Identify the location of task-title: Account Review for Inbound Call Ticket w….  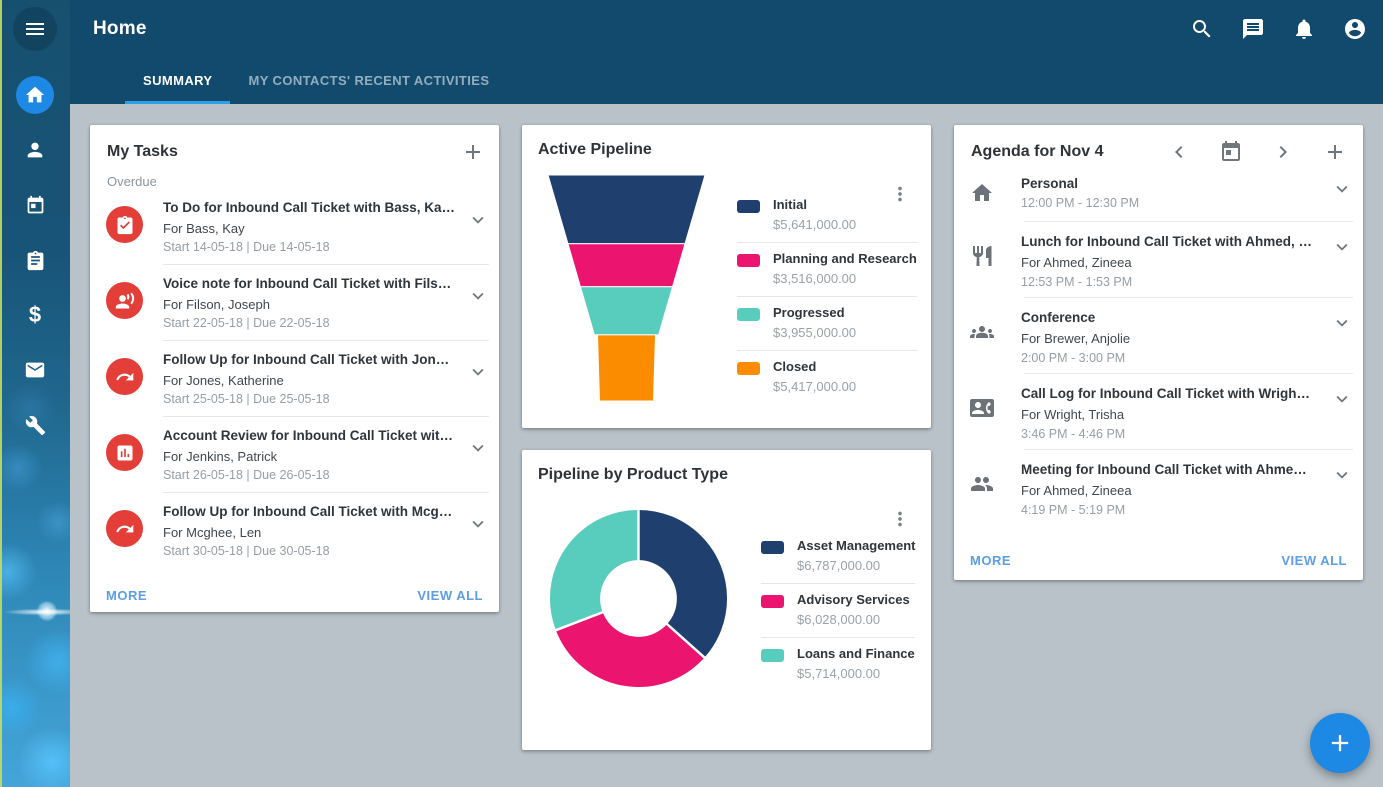
(308, 435).